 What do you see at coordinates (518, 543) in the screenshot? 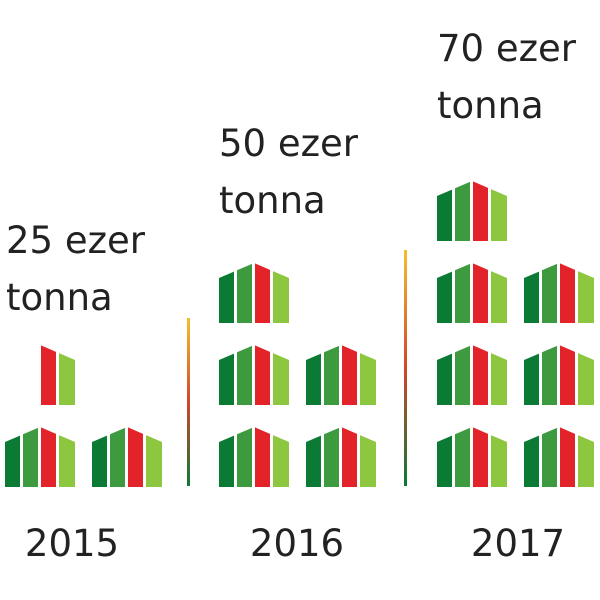
I see `year-label-2017: 2017` at bounding box center [518, 543].